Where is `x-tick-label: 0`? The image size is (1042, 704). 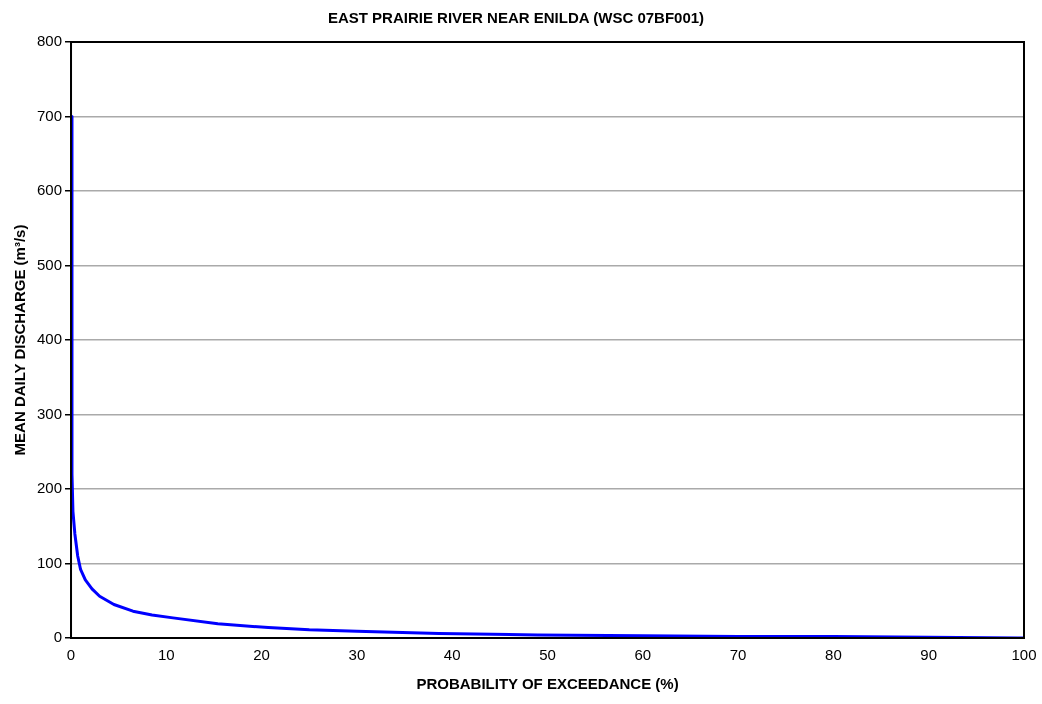
x-tick-label: 0 is located at coordinates (71, 655).